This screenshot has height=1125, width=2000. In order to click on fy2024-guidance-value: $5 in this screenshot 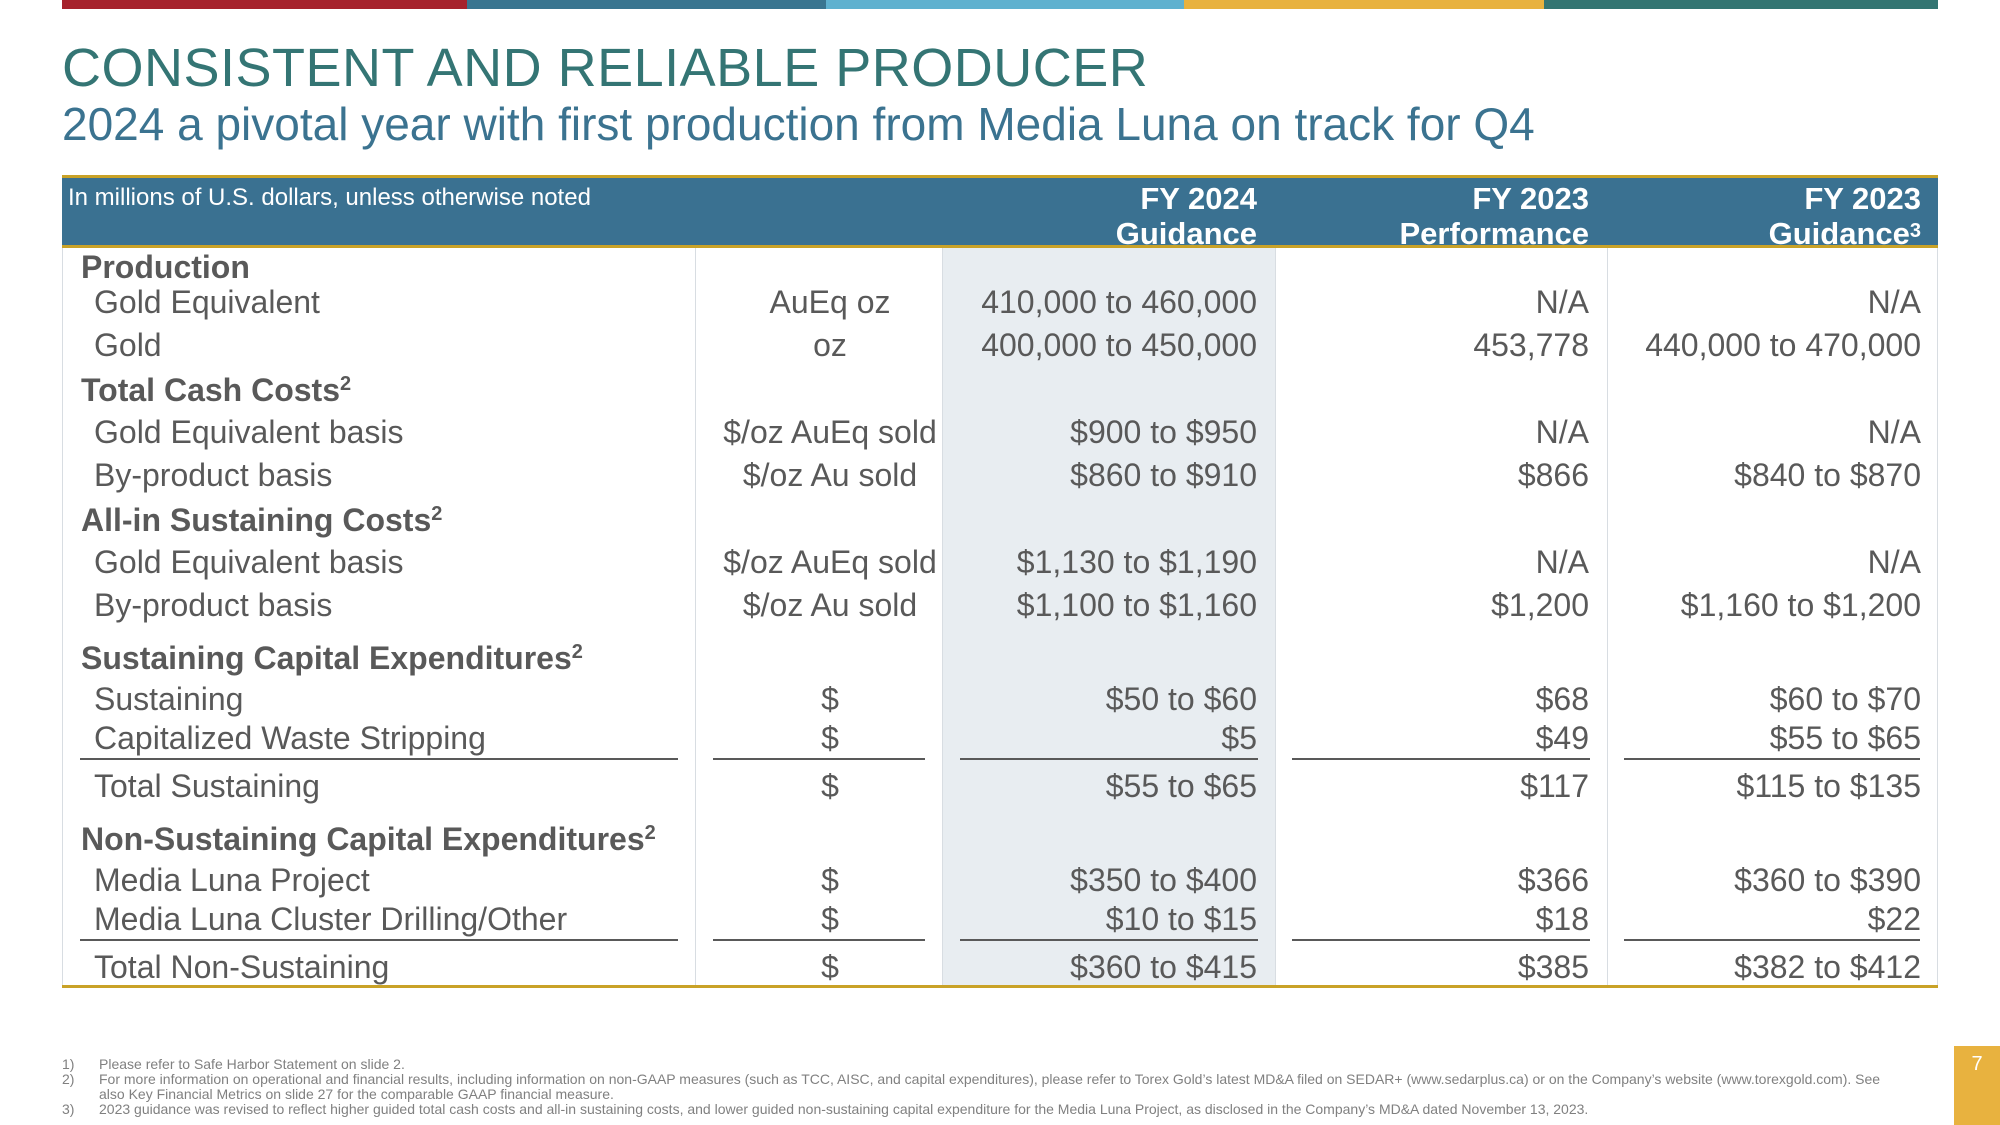, I will do `click(1239, 738)`.